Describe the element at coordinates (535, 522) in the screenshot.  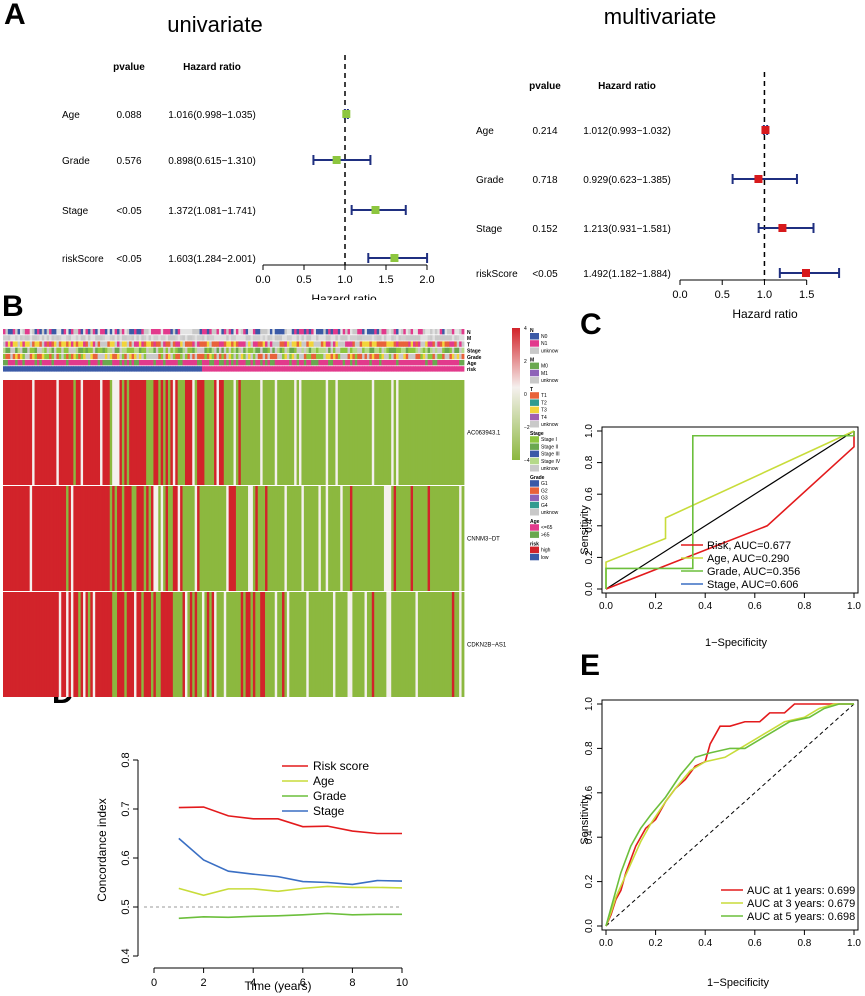
I see `legend-group-title: Age` at that location.